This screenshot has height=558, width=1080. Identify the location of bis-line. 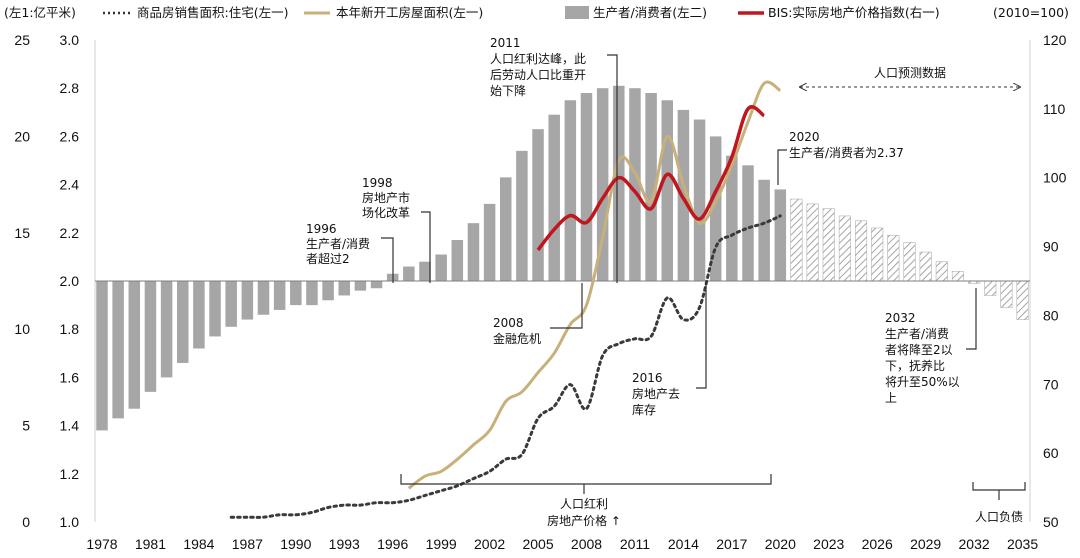
(651, 178).